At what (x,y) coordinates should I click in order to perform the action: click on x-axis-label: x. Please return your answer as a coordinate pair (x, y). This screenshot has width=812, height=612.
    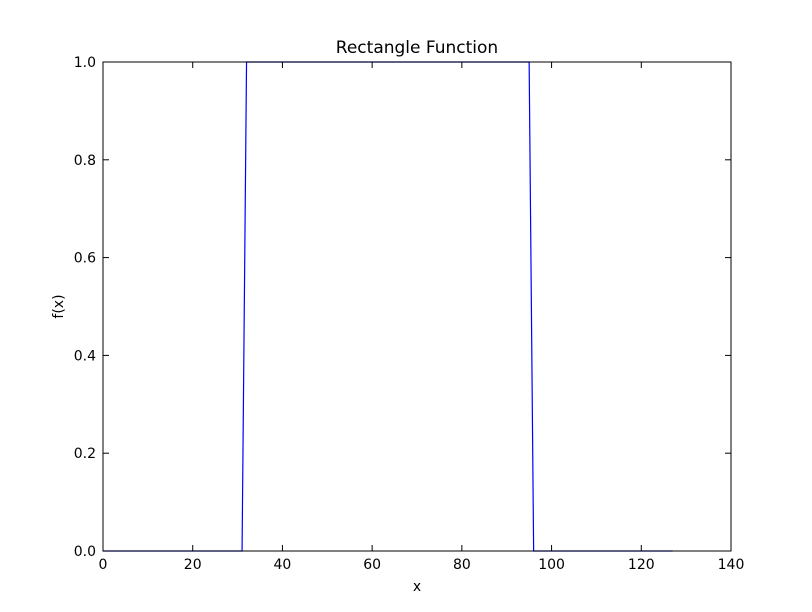
    Looking at the image, I should click on (417, 587).